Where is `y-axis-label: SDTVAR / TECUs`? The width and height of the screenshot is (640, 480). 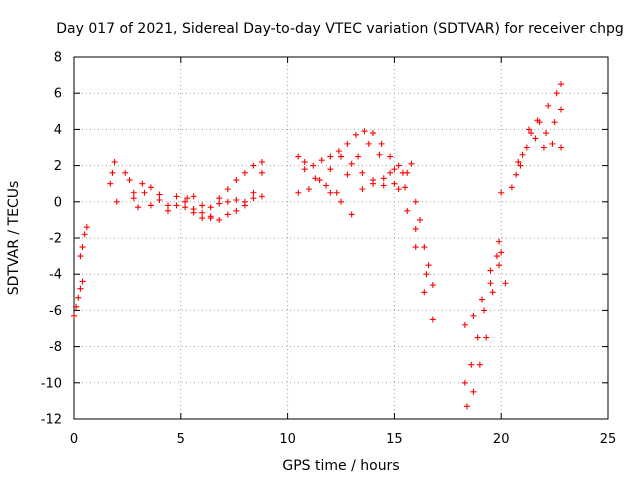
y-axis-label: SDTVAR / TECUs is located at coordinates (14, 238).